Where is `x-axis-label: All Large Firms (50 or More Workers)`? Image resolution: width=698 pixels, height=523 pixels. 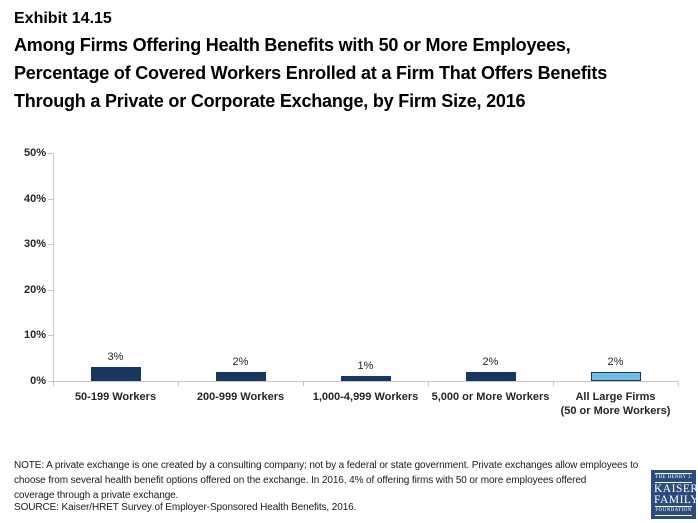 x-axis-label: All Large Firms (50 or More Workers) is located at coordinates (615, 404).